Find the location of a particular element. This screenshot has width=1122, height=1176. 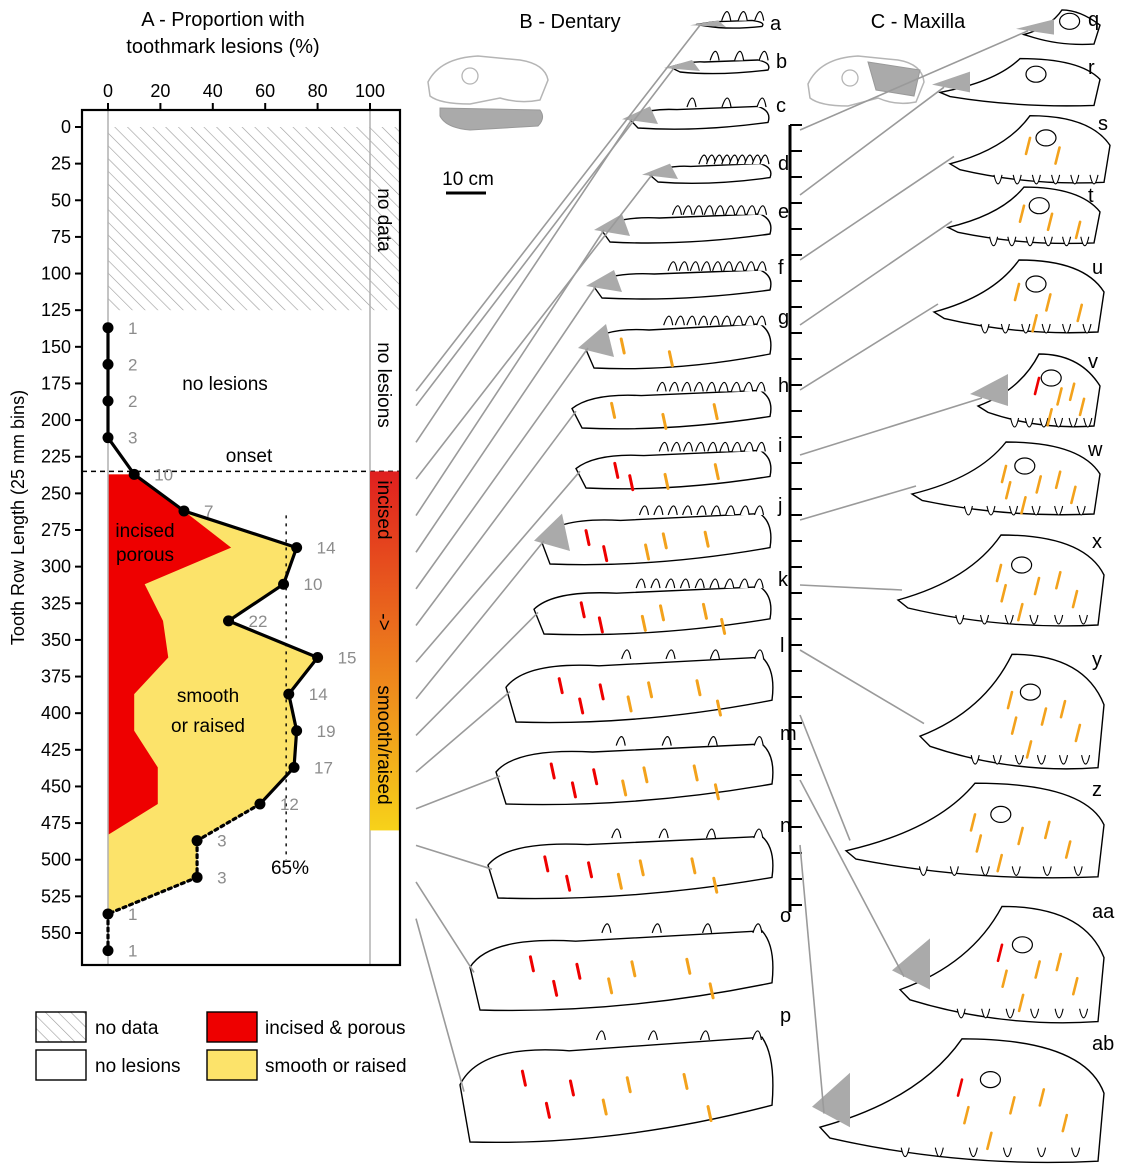

incised-to-smooth-zone-bar is located at coordinates (385, 651).